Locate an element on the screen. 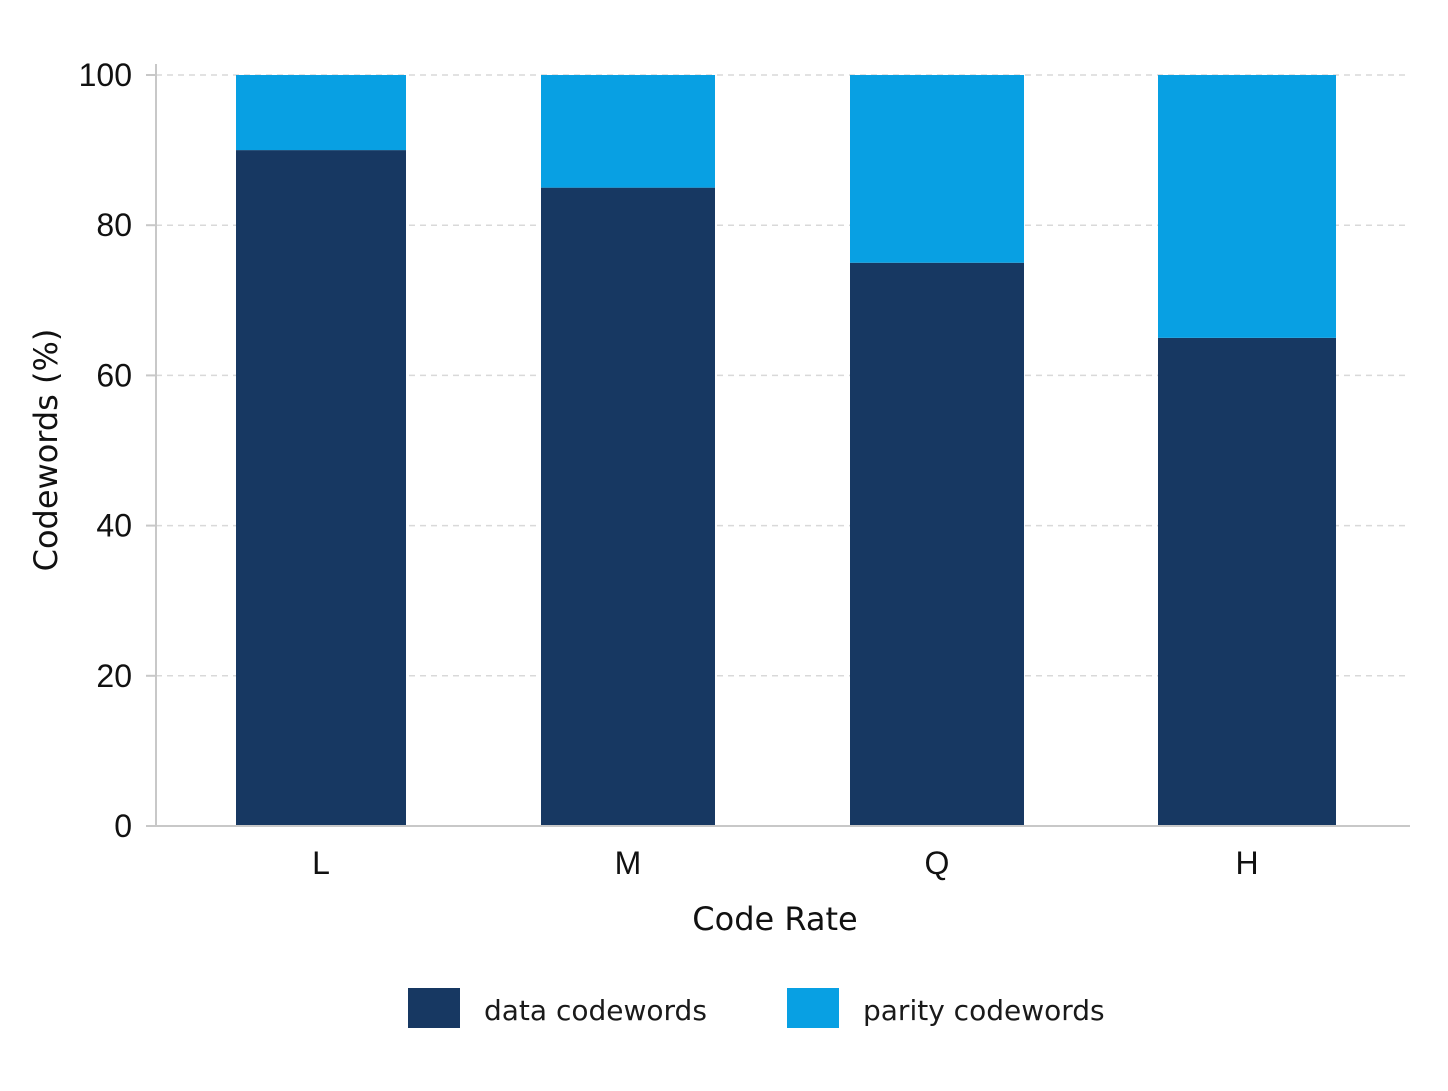  bar-H-data-codewords is located at coordinates (1247, 581).